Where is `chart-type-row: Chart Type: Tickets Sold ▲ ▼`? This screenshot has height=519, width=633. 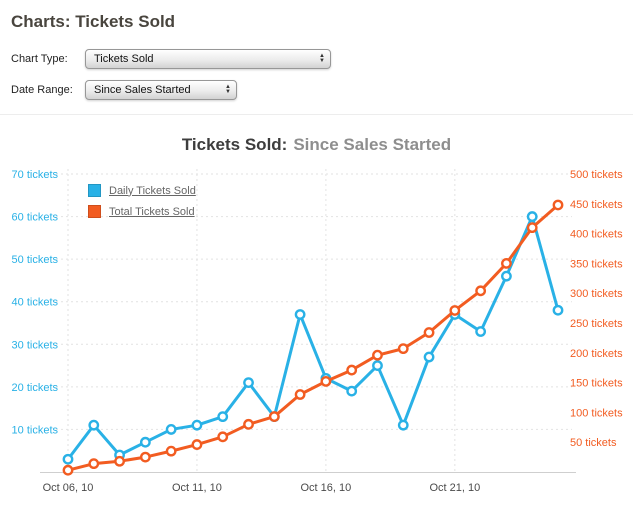
chart-type-row: Chart Type: Tickets Sold ▲ ▼ is located at coordinates (322, 59).